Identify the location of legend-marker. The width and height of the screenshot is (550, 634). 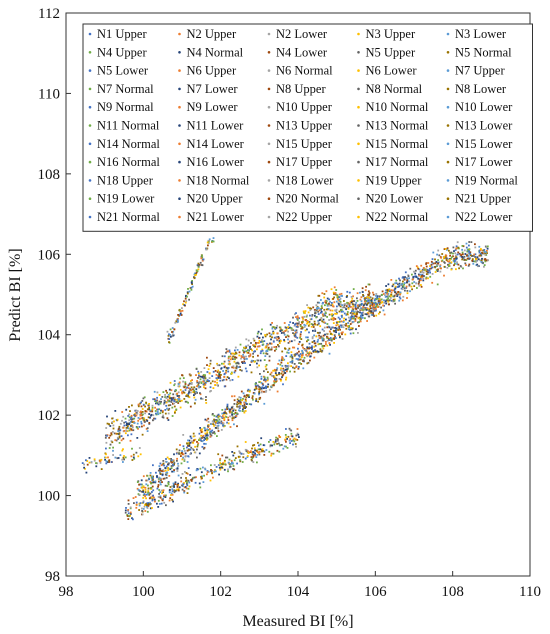
(448, 144).